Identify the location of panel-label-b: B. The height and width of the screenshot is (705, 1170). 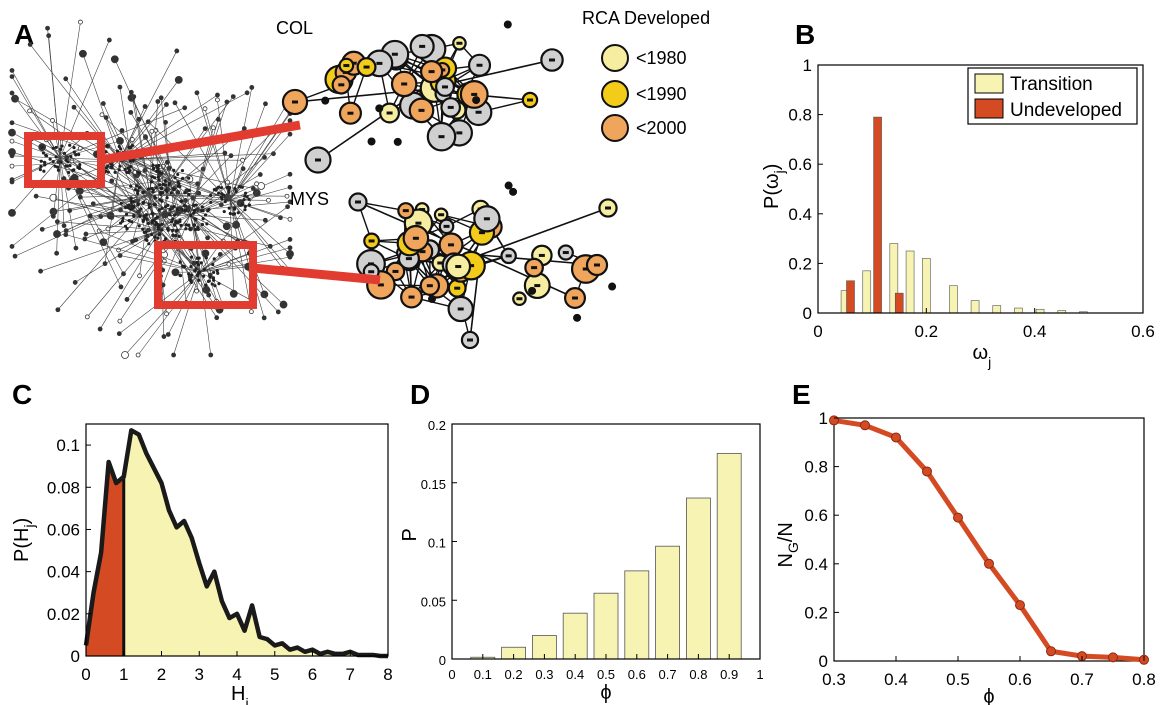
(805, 34).